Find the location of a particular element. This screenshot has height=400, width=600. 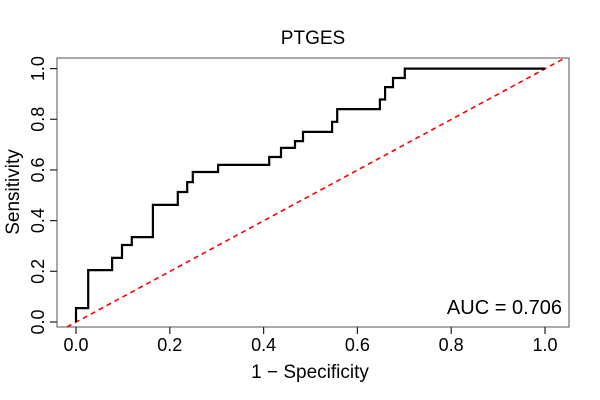

x-axis-ticks: 0.0 0.2 0.4 0.6 0.8 1.0 is located at coordinates (310, 341).